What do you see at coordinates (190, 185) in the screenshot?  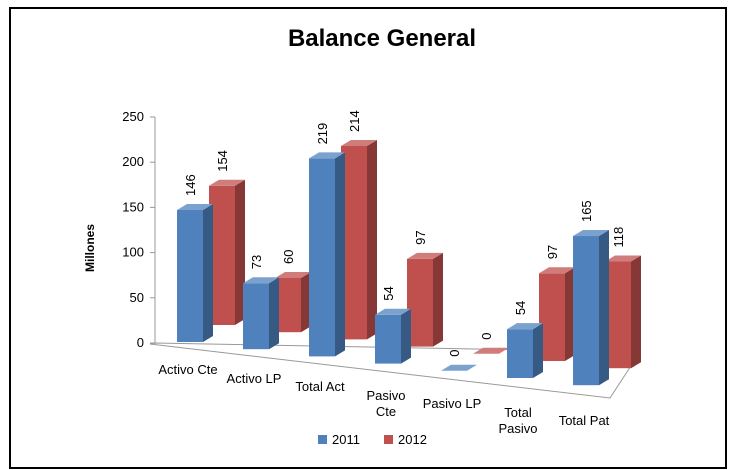 I see `value-label: 146` at bounding box center [190, 185].